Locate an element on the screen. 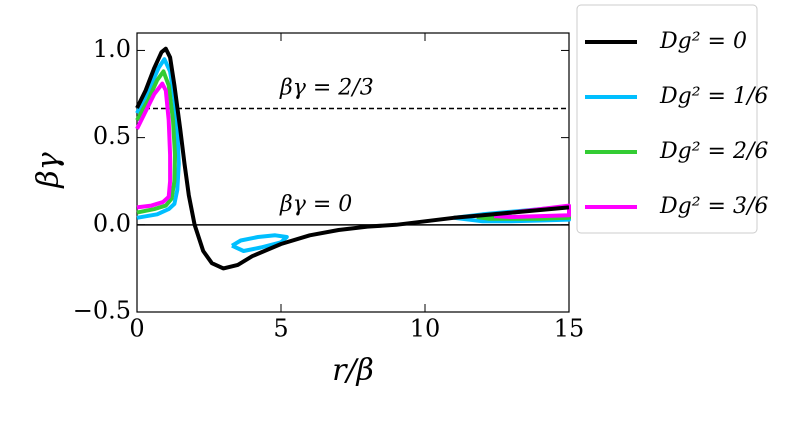 The image size is (793, 436). y-tick-label: −0.5 is located at coordinates (102, 311).